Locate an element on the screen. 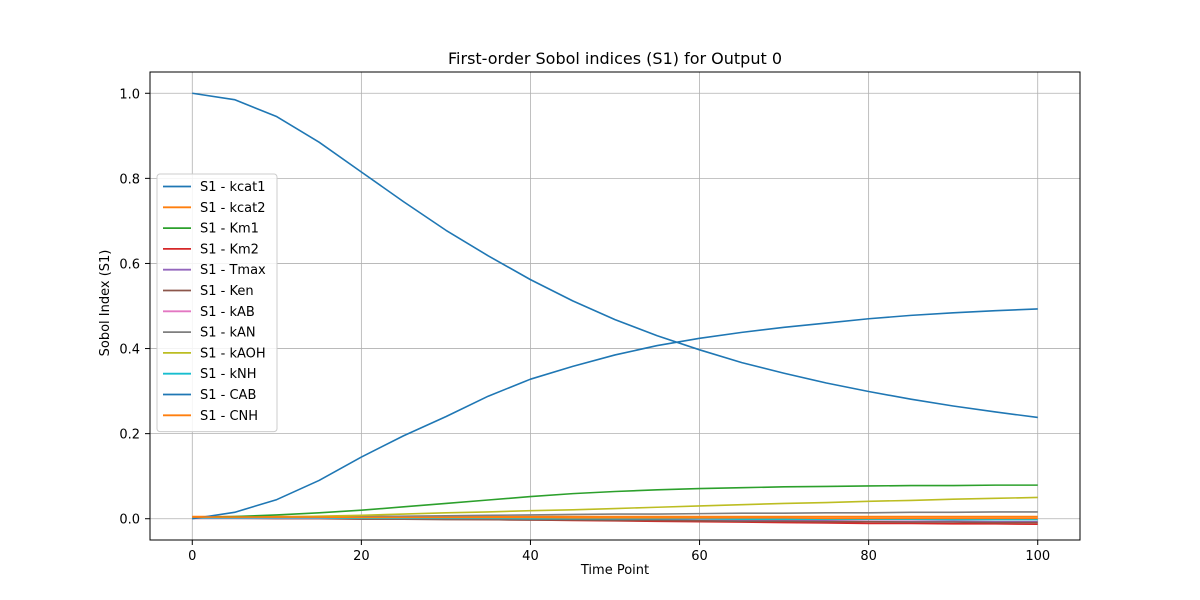  y-tick-label: 0.2 is located at coordinates (129, 435).